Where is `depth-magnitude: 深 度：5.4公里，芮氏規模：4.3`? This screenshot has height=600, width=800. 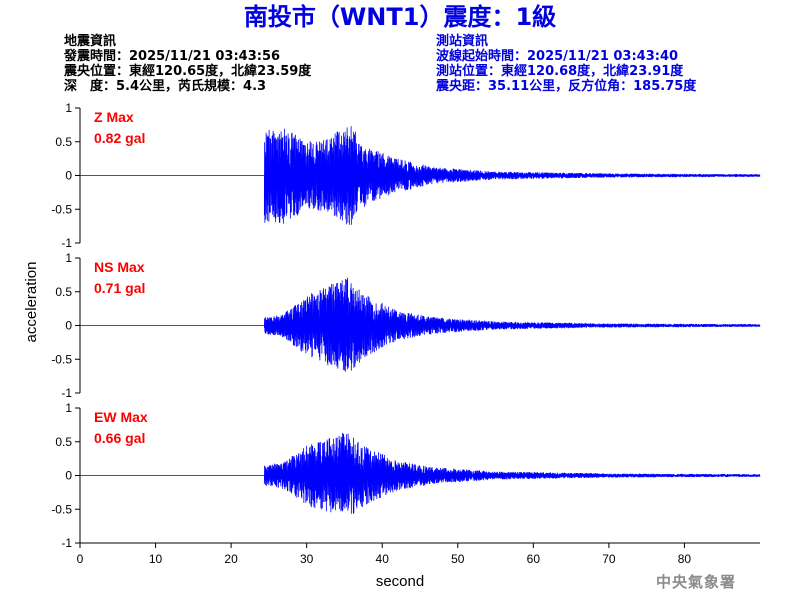 depth-magnitude: 深 度：5.4公里，芮氏規模：4.3 is located at coordinates (165, 86).